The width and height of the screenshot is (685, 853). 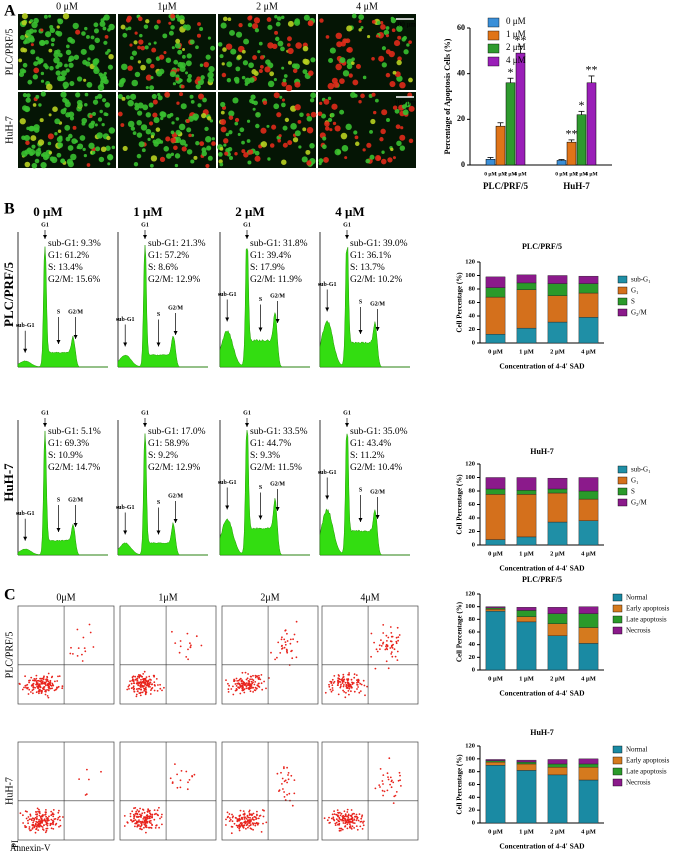 What do you see at coordinates (75, 525) in the screenshot?
I see `arrow-head` at bounding box center [75, 525].